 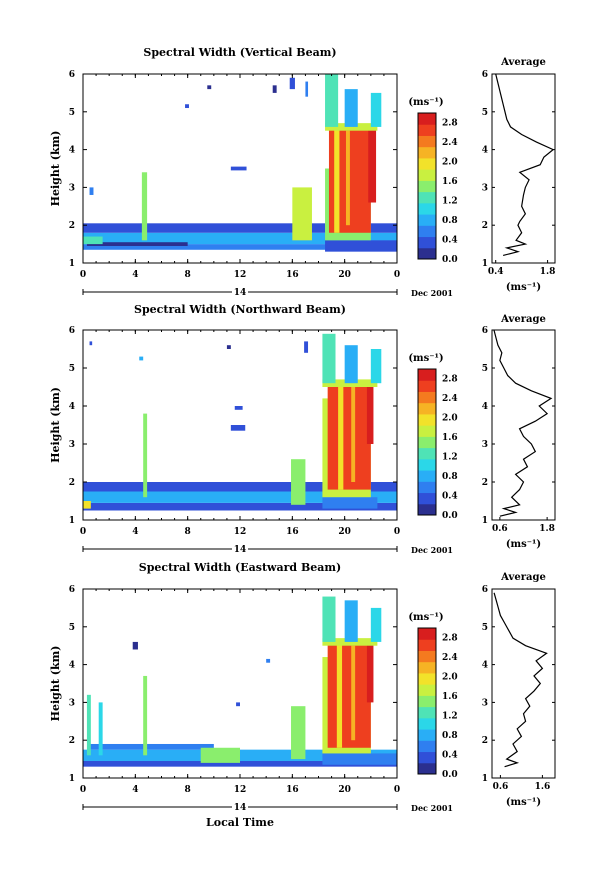 What do you see at coordinates (450, 163) in the screenshot?
I see `colorbar-tick-label: 2.0` at bounding box center [450, 163].